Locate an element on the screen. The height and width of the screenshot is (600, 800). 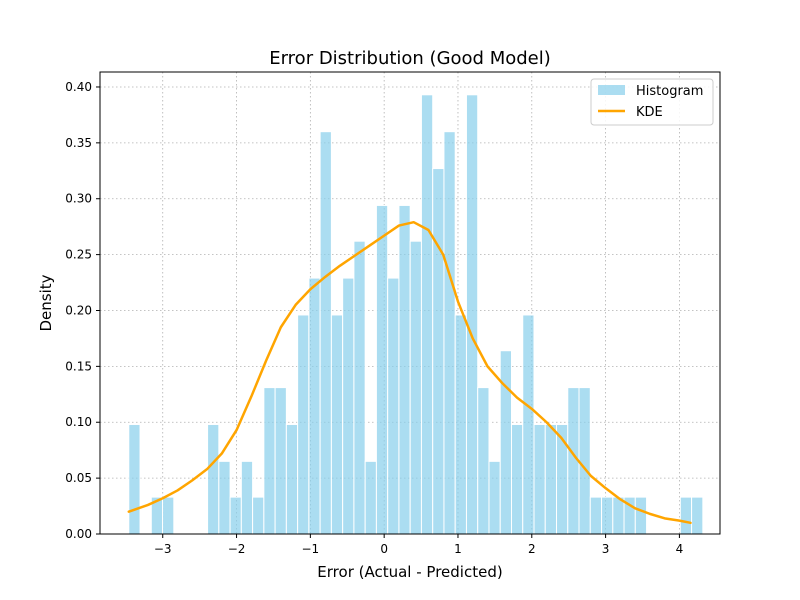
y-tick-label: 0.40 is located at coordinates (78, 87).